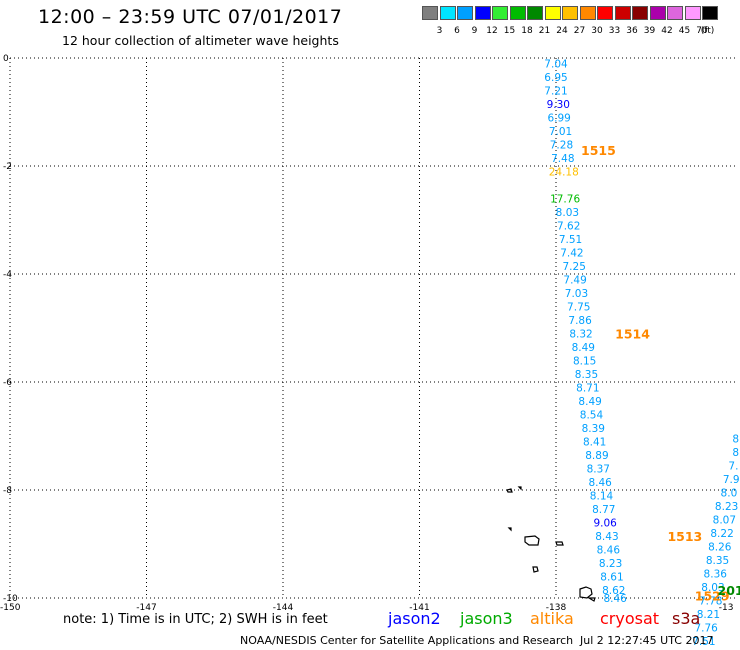  What do you see at coordinates (486, 618) in the screenshot?
I see `satellite-legend-jason3: jason3` at bounding box center [486, 618].